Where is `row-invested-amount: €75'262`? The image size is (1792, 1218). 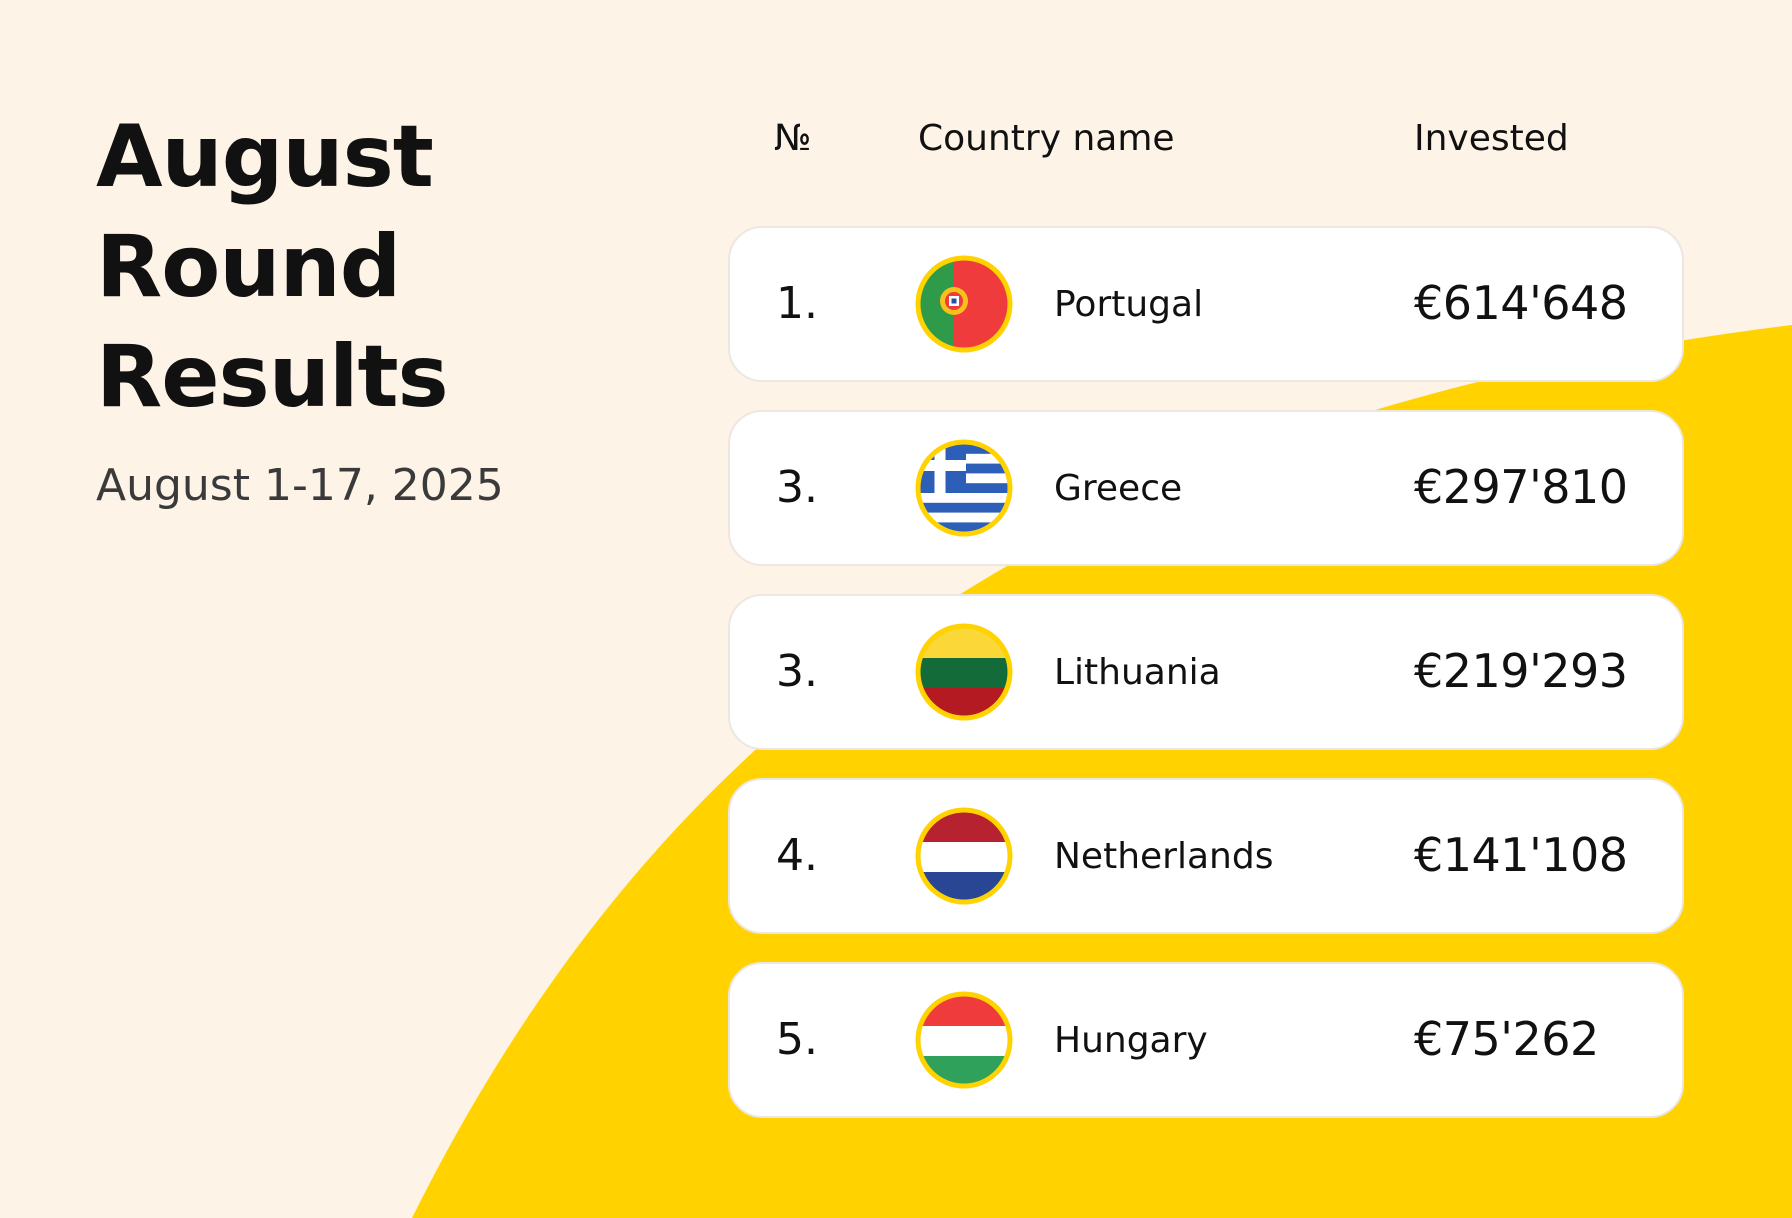 row-invested-amount: €75'262 is located at coordinates (1506, 1039).